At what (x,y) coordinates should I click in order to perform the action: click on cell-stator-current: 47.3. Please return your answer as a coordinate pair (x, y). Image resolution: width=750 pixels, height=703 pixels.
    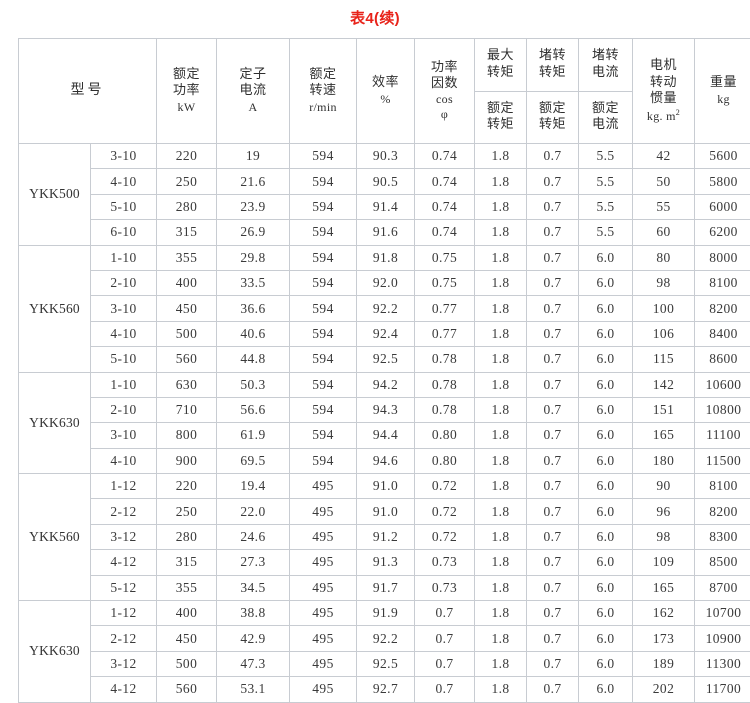
    Looking at the image, I should click on (253, 663).